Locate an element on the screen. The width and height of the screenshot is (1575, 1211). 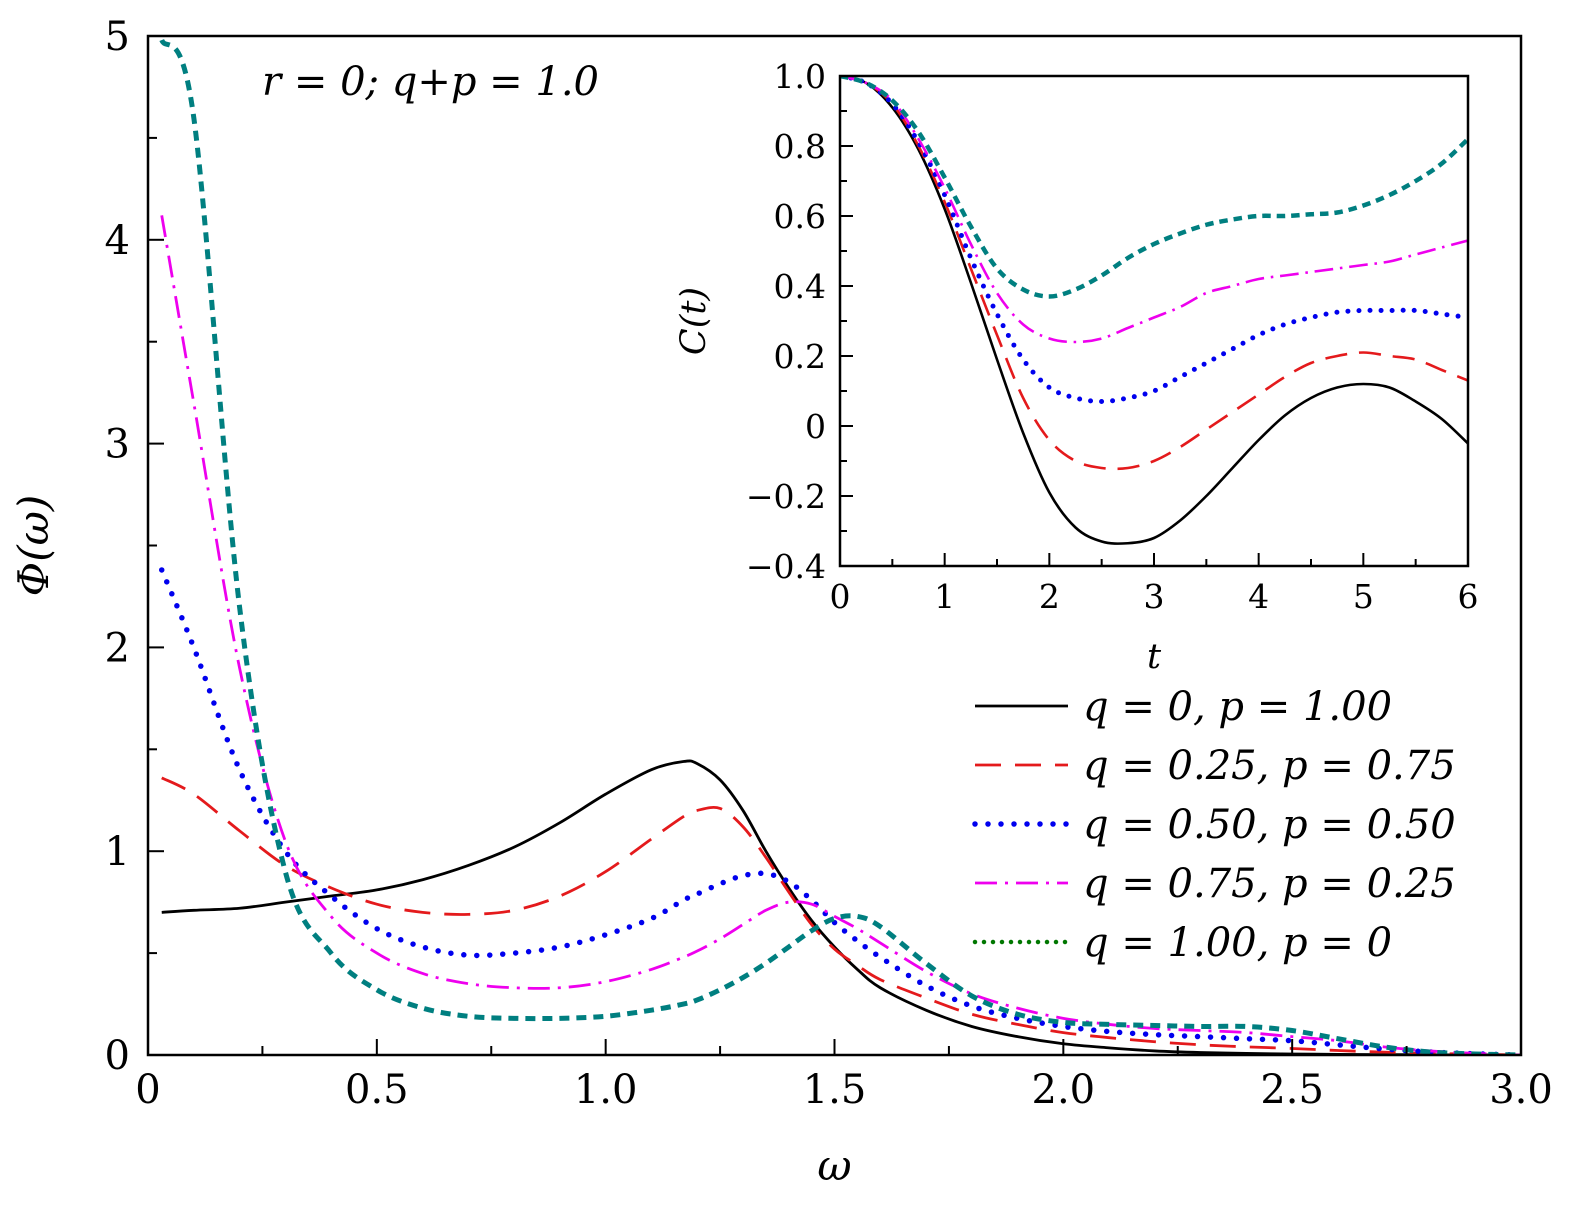
inset-x-tick-label: 6 is located at coordinates (1468, 596).